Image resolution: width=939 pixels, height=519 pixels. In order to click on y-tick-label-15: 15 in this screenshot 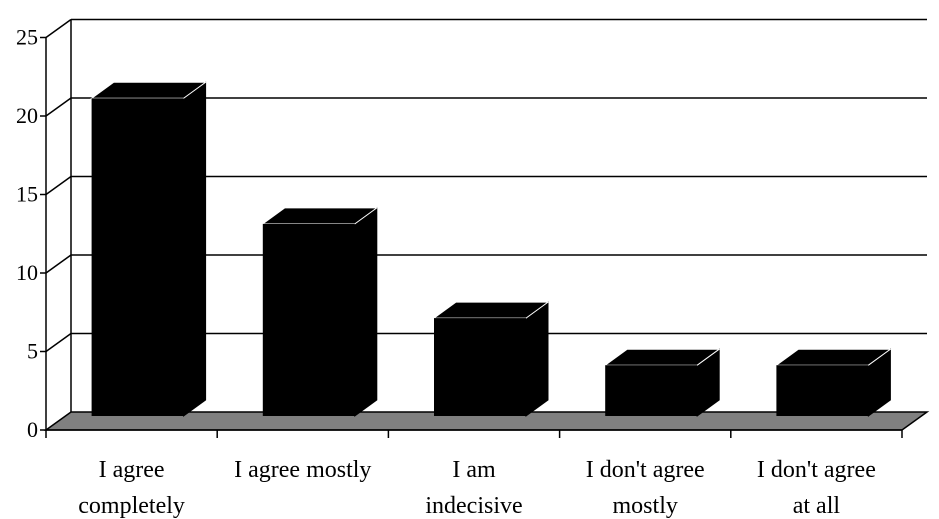, I will do `click(27, 194)`.